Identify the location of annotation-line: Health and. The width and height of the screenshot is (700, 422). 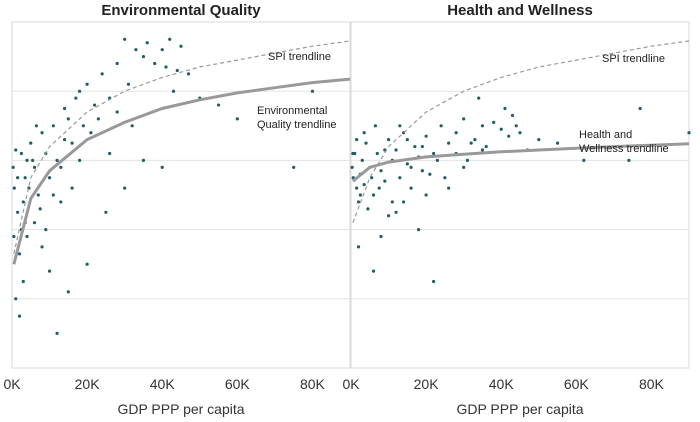
(605, 135).